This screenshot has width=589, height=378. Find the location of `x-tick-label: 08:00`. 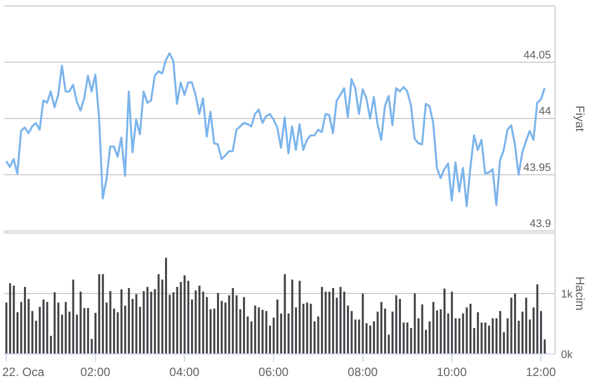

x-tick-label: 08:00 is located at coordinates (363, 371).